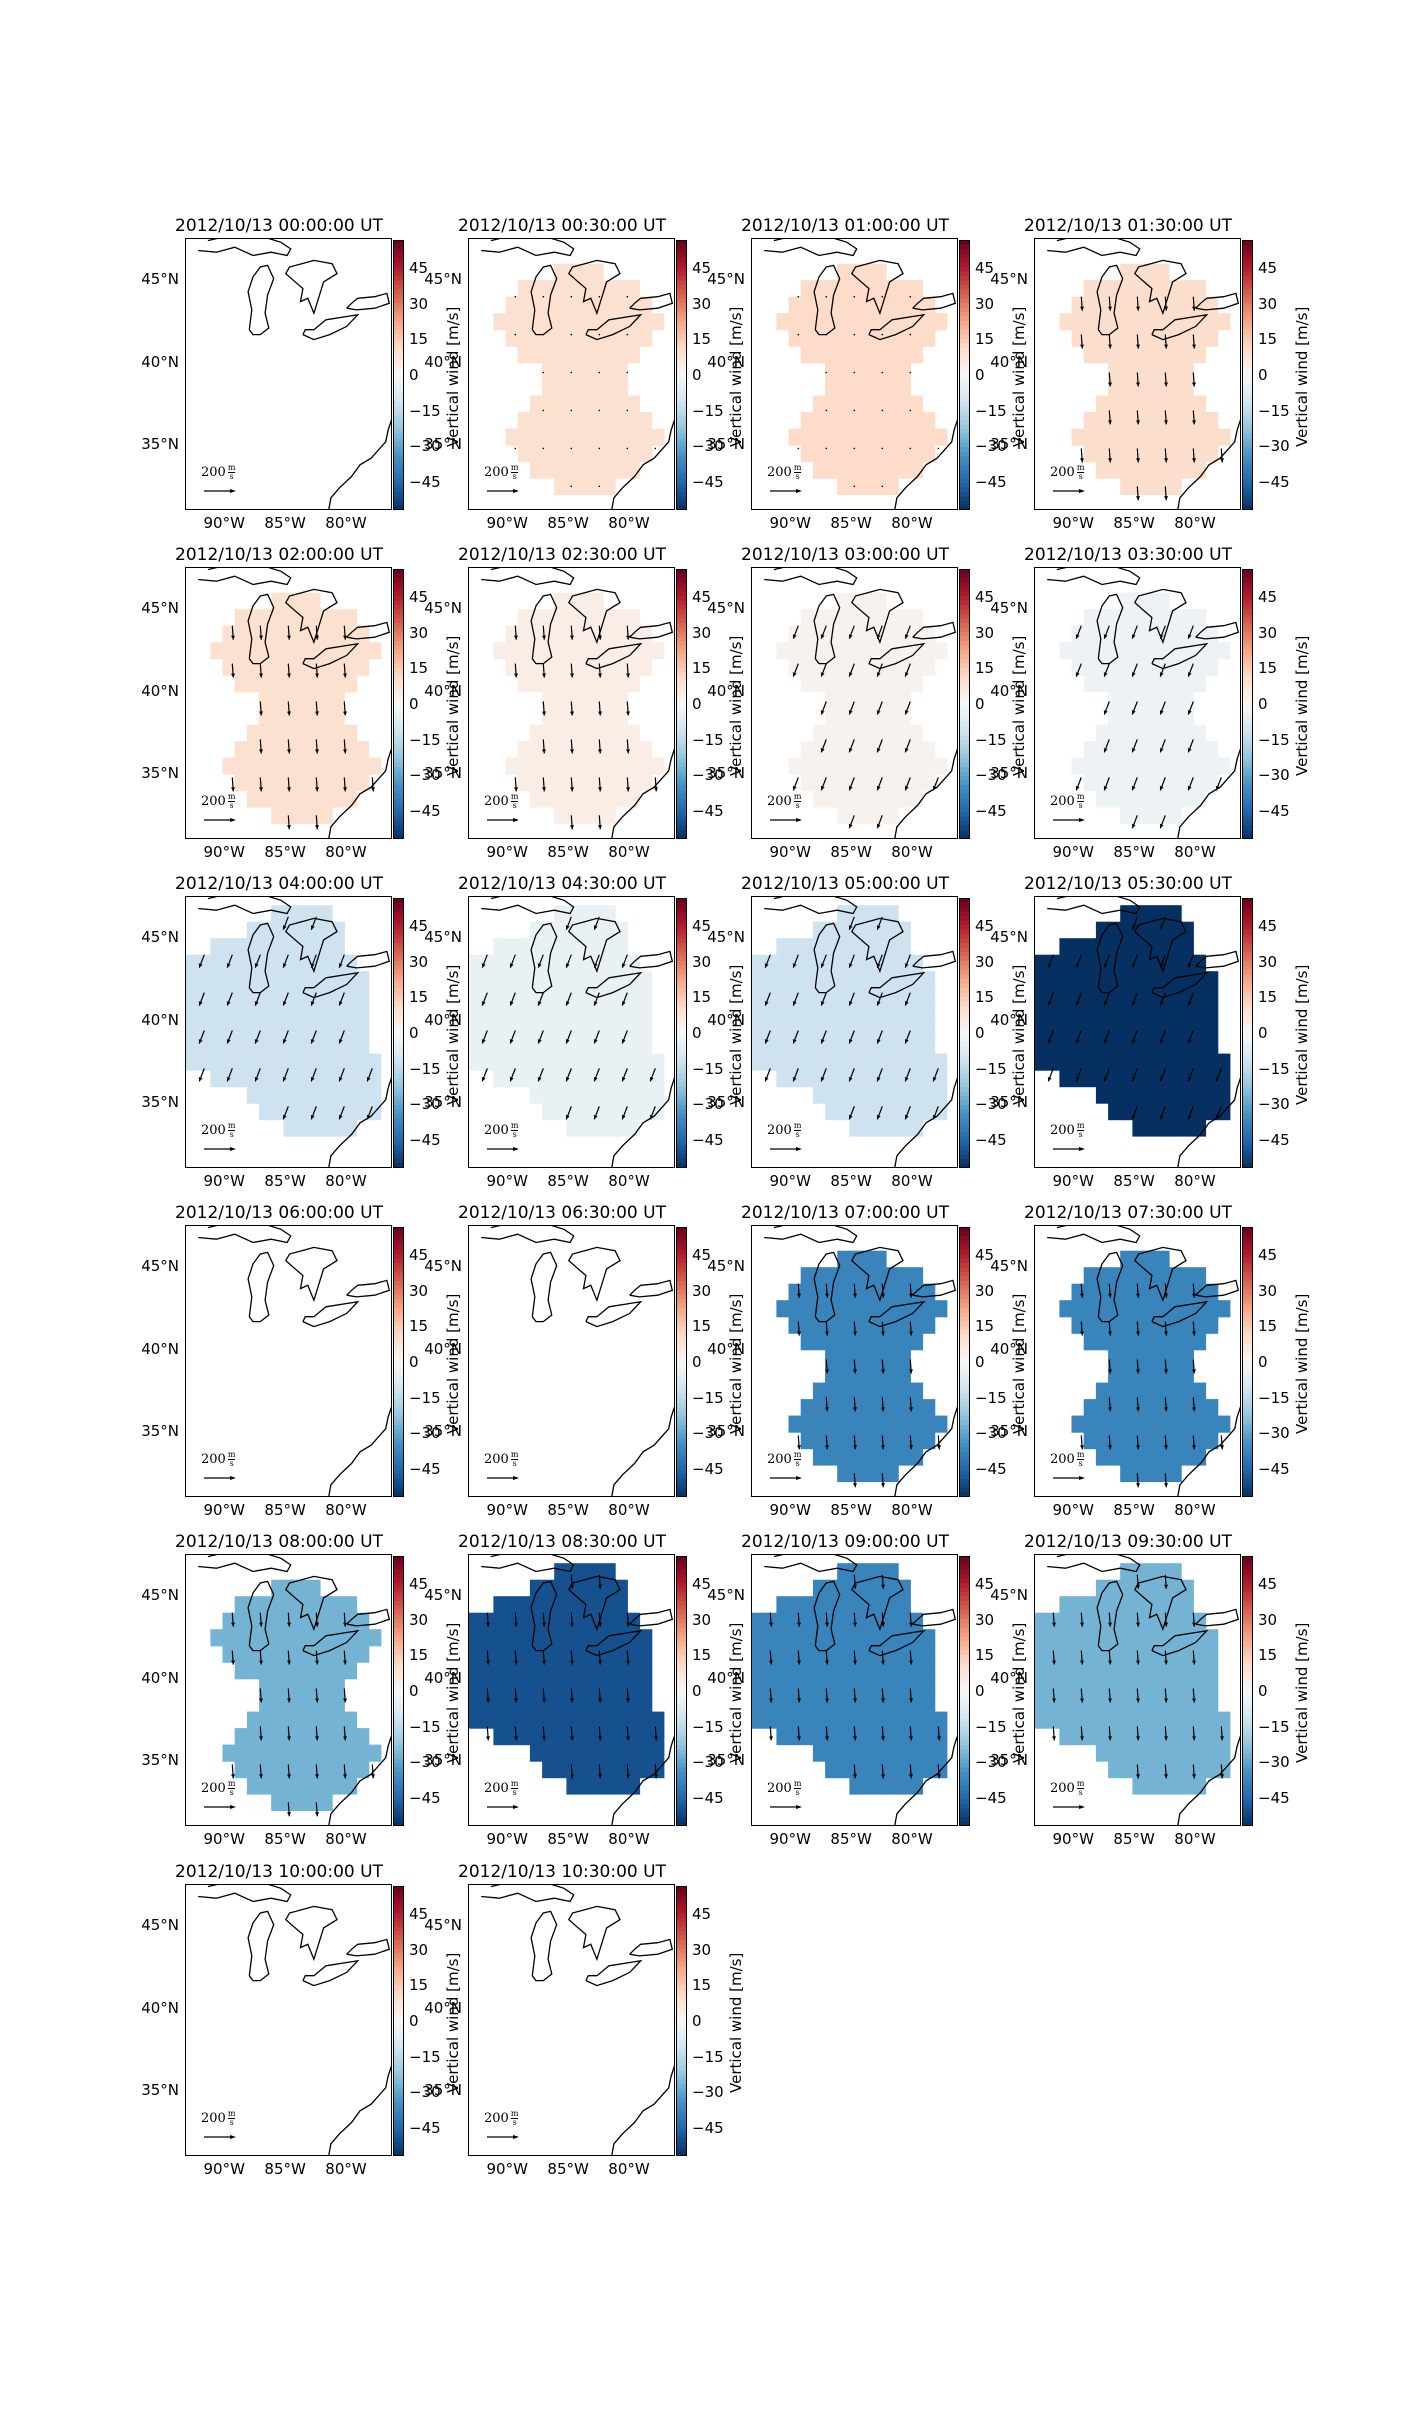  What do you see at coordinates (160, 2090) in the screenshot?
I see `lat-tick-label: 35°N` at bounding box center [160, 2090].